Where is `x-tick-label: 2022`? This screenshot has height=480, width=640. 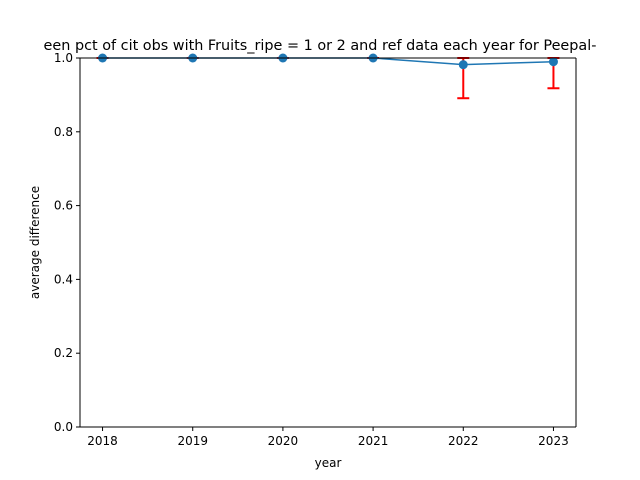 x-tick-label: 2022 is located at coordinates (463, 441).